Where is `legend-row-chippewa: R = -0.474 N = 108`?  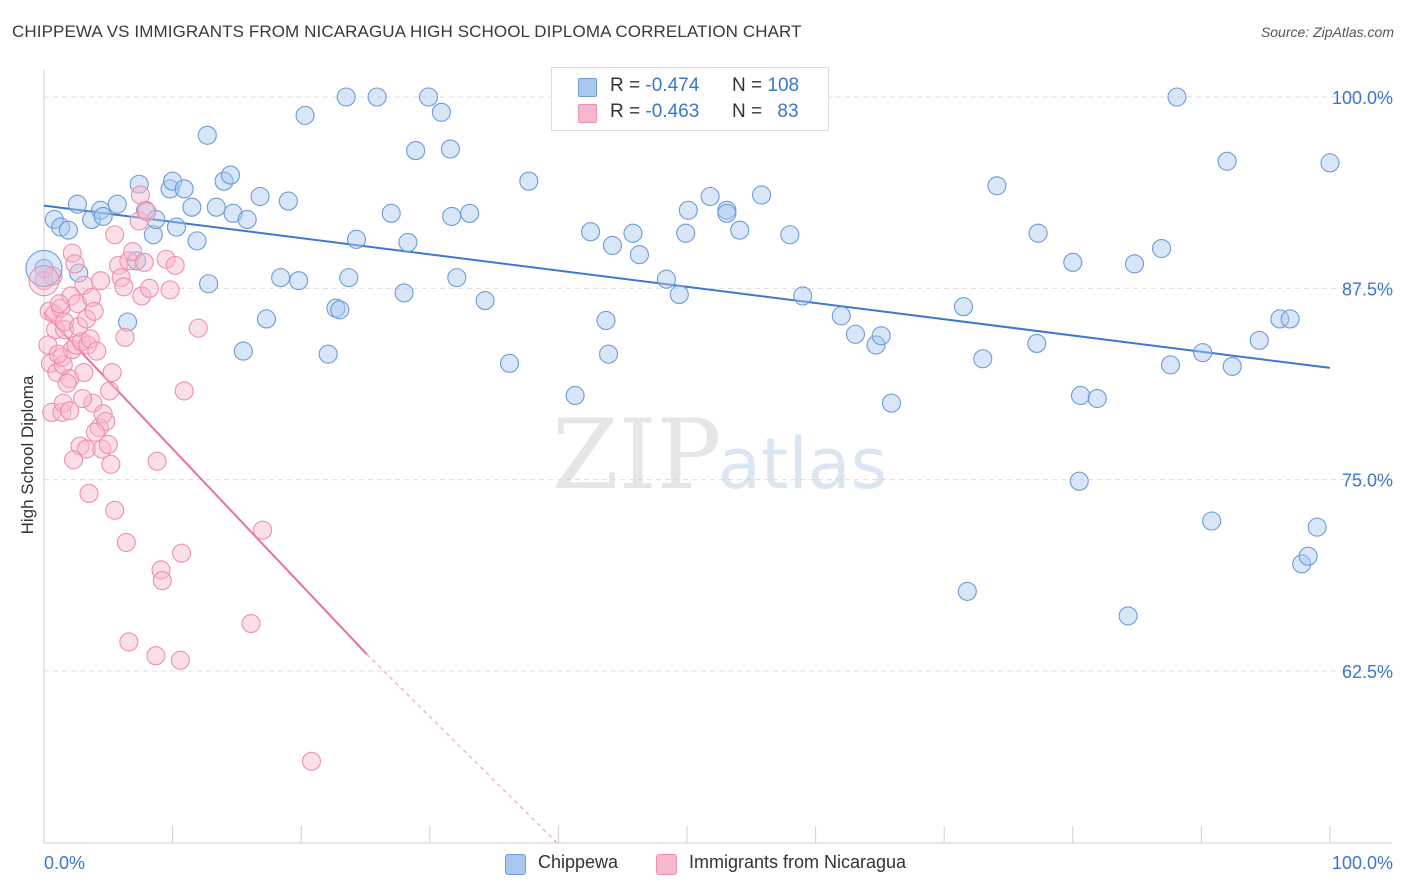 legend-row-chippewa: R = -0.474 N = 108 is located at coordinates (690, 88).